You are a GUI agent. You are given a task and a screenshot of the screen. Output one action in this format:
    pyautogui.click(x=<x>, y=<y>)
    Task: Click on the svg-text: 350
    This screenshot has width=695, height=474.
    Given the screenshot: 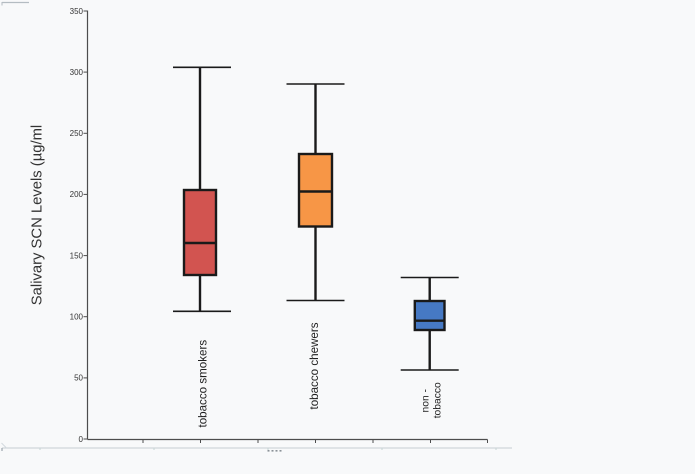 What is the action you would take?
    pyautogui.click(x=77, y=11)
    